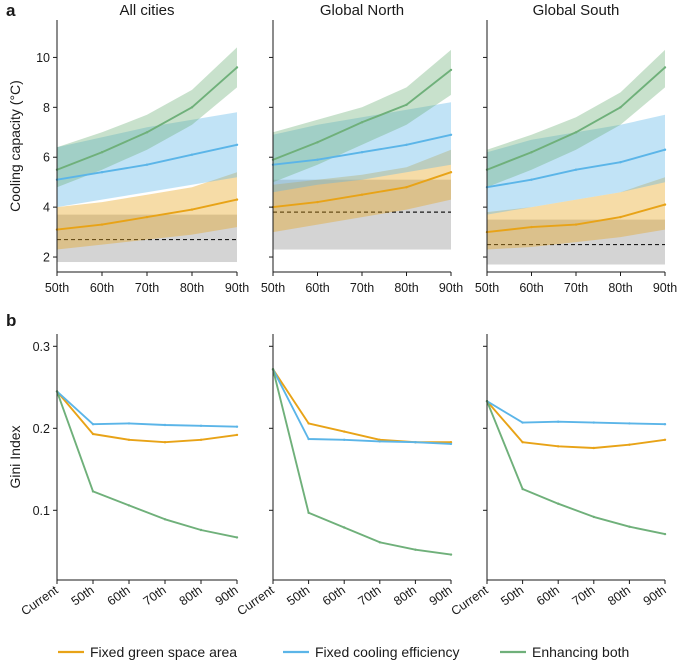  Describe the element at coordinates (43, 58) in the screenshot. I see `y-tick-label: 10` at that location.